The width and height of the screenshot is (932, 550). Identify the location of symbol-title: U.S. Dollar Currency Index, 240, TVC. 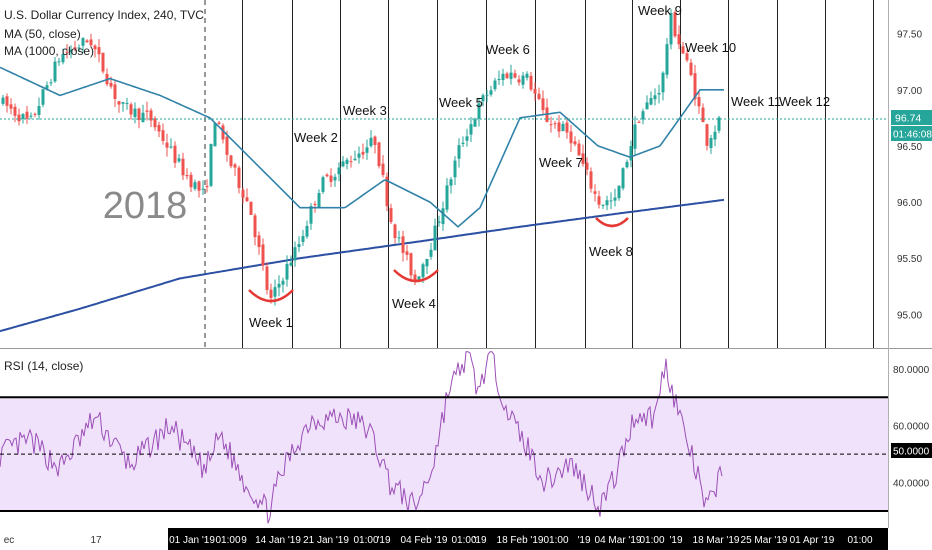
(104, 15).